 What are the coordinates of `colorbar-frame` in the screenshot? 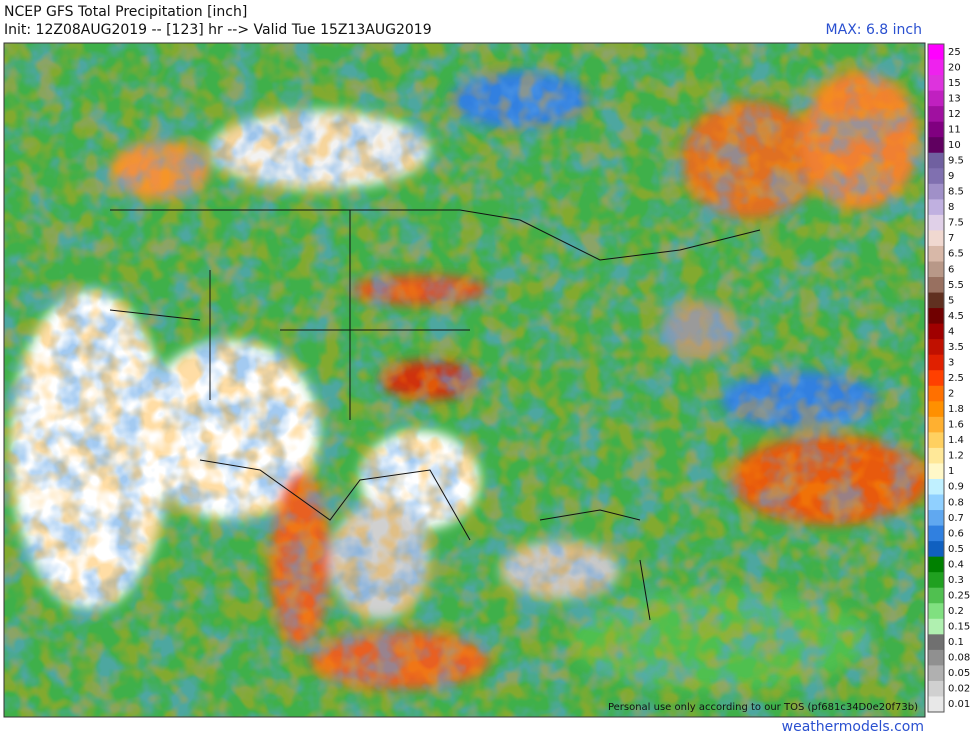 It's located at (936, 378).